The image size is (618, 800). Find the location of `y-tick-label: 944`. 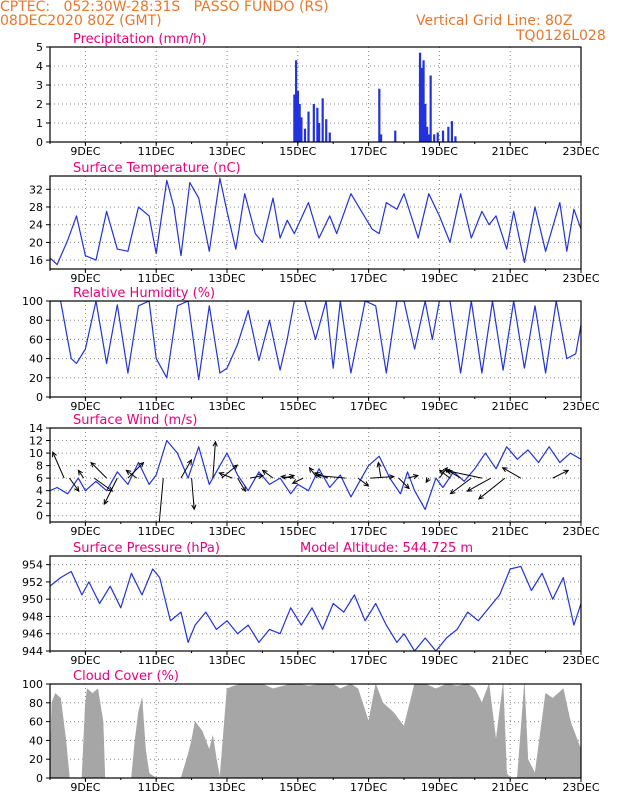

y-tick-label: 944 is located at coordinates (32, 651).